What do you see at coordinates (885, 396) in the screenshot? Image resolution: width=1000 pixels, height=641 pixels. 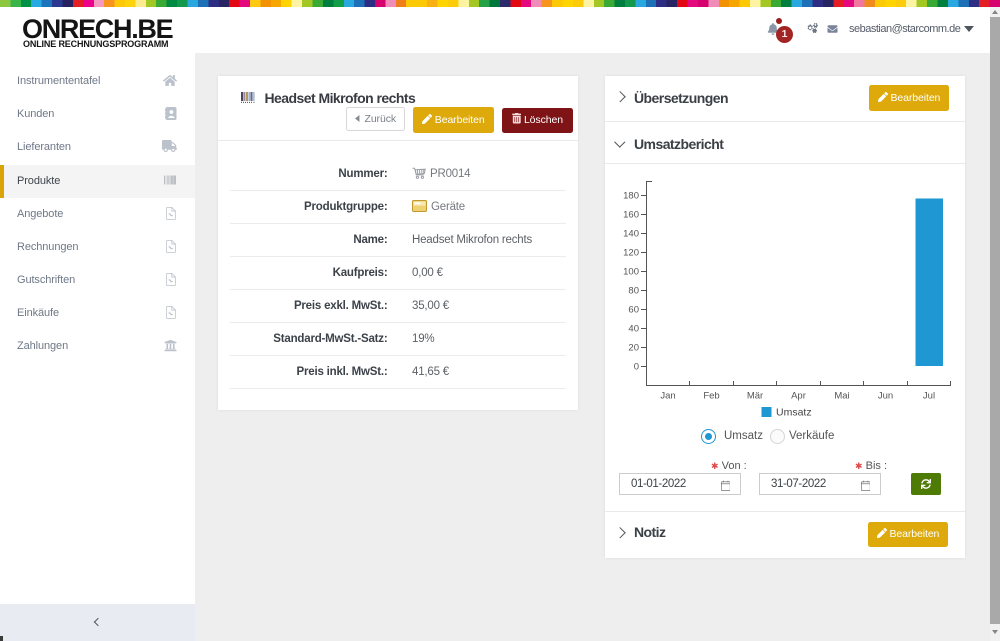 I see `svg-text: Jun` at bounding box center [885, 396].